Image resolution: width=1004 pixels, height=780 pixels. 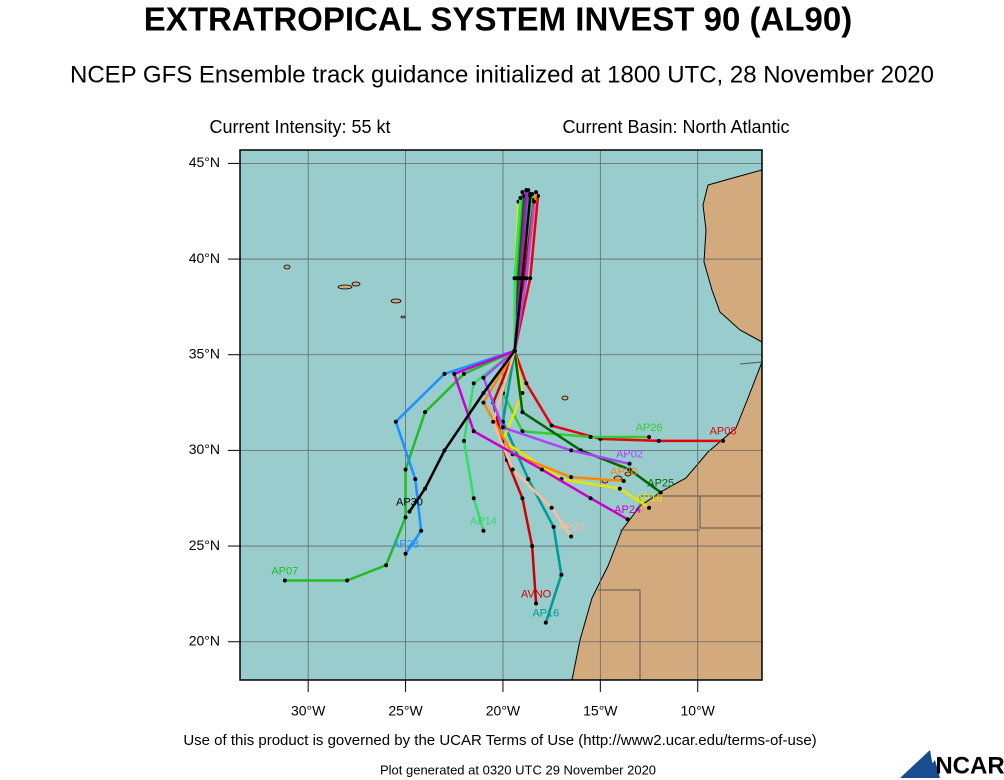 What do you see at coordinates (723, 432) in the screenshot?
I see `track-label: AP08` at bounding box center [723, 432].